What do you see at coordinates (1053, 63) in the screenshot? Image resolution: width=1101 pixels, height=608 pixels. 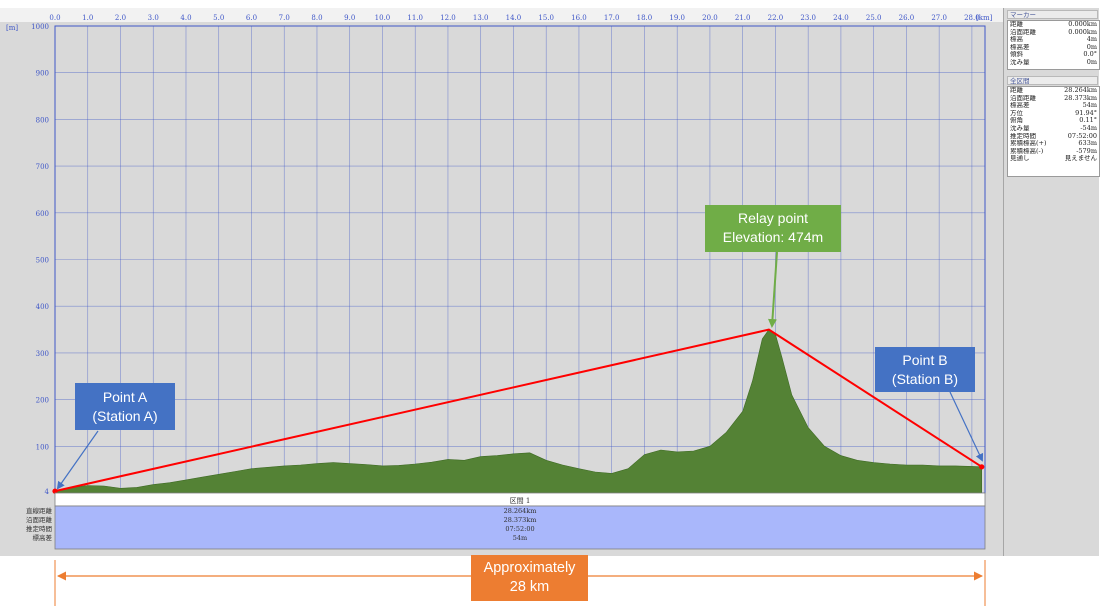 I see `marker-panel-row: 沈み量 0m` at bounding box center [1053, 63].